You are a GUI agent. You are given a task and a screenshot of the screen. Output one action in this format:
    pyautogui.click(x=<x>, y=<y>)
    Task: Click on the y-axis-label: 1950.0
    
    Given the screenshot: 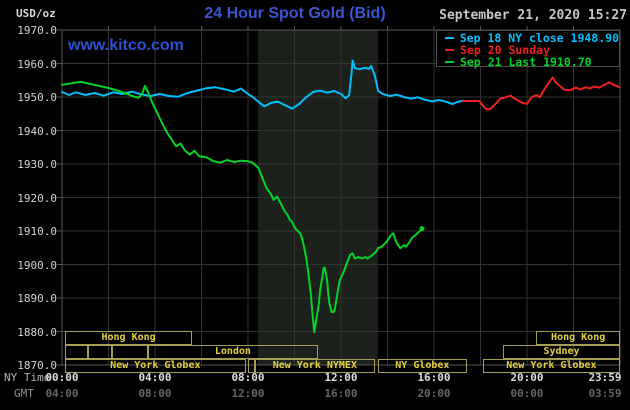 What is the action you would take?
    pyautogui.click(x=37, y=97)
    